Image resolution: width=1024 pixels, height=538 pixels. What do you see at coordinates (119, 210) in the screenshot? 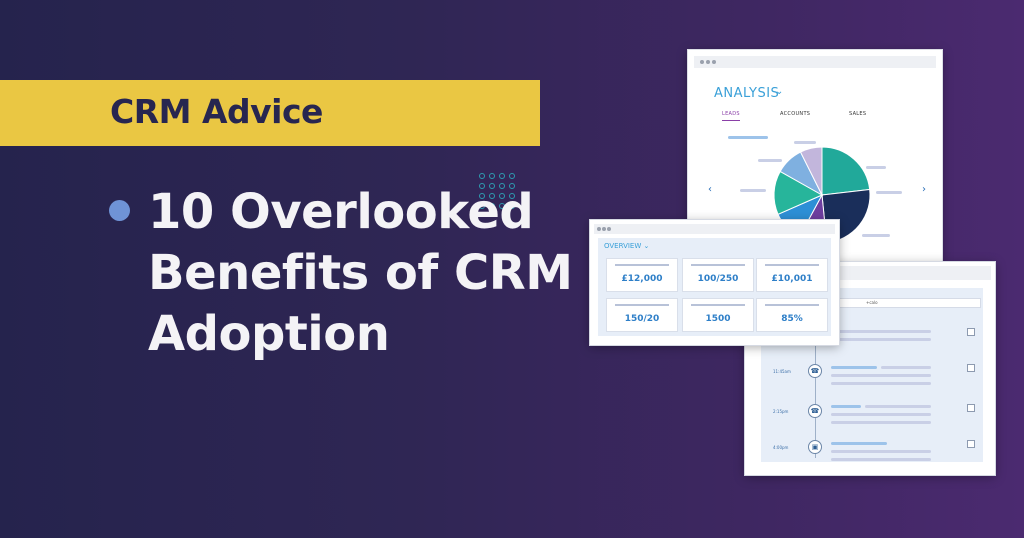
I see `bullet-dot-icon` at bounding box center [119, 210].